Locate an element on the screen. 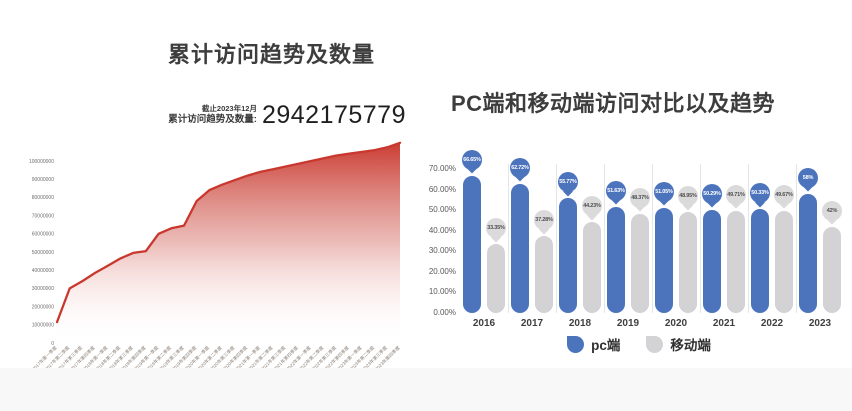 The image size is (852, 411). mobile-value-balloon-2016: 33.35% is located at coordinates (496, 230).